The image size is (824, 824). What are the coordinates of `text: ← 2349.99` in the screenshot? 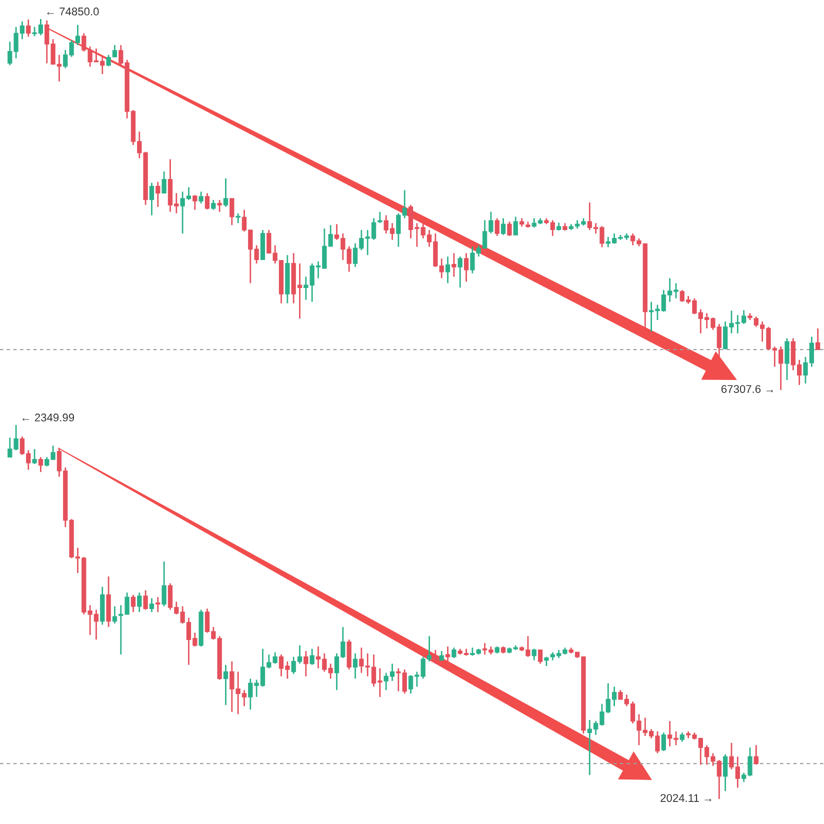 It's located at (48, 418).